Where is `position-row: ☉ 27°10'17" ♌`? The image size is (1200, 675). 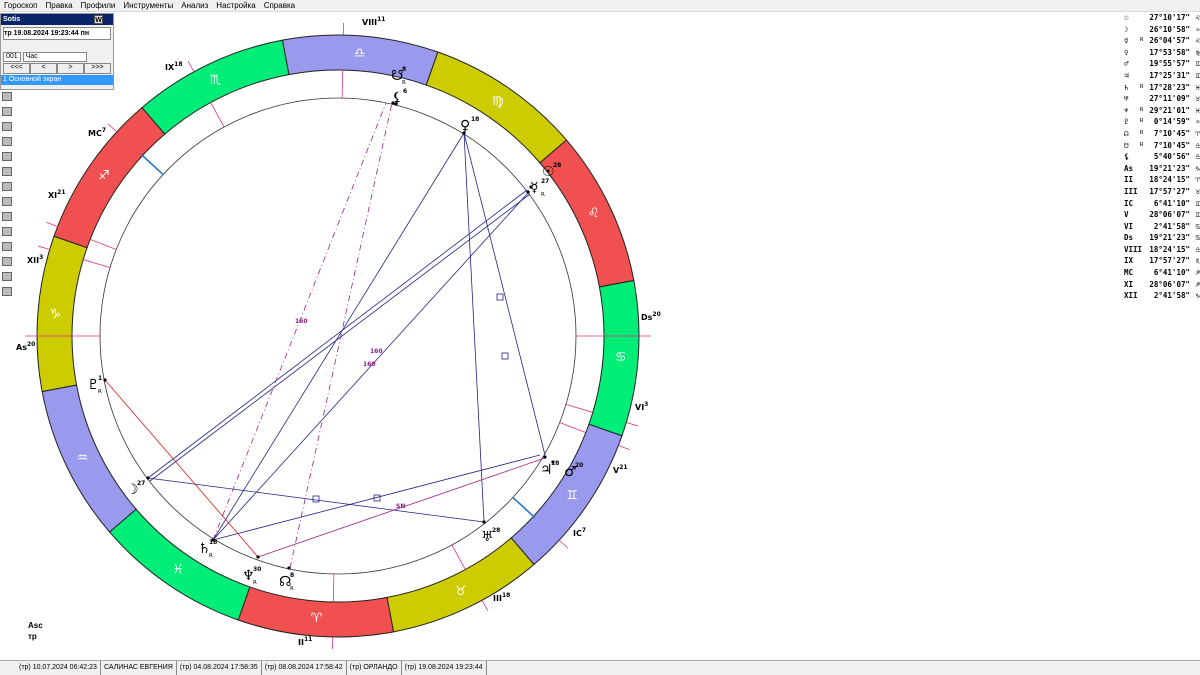
position-row: ☉ 27°10'17" ♌ is located at coordinates (1162, 18).